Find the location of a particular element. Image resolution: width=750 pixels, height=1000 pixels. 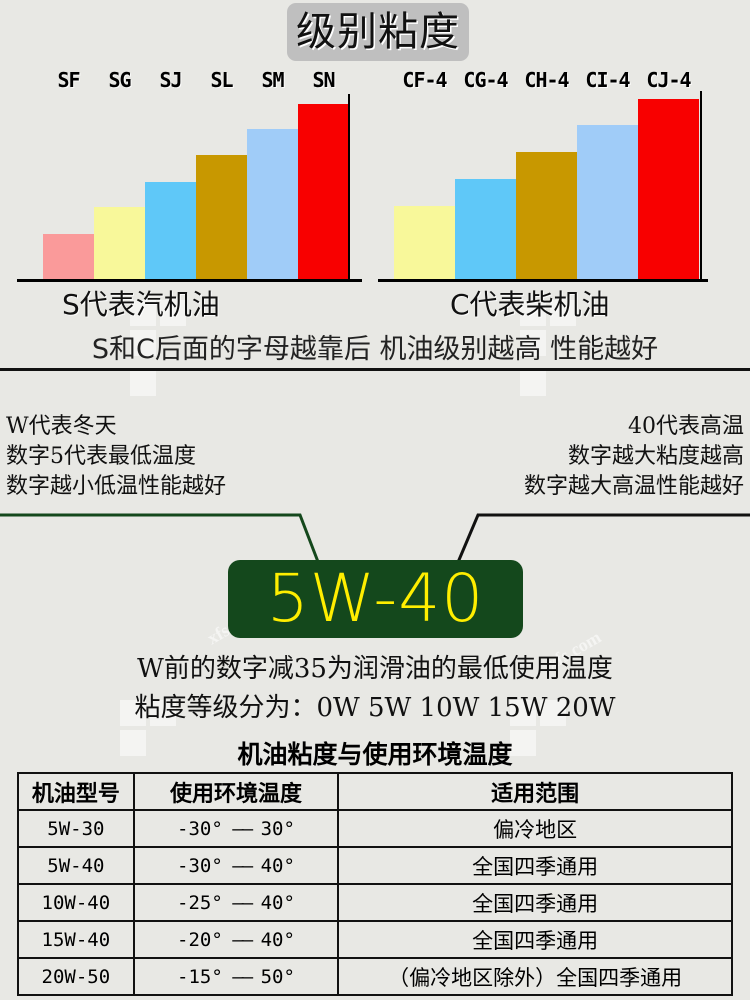

bar-sf: SF is located at coordinates (68, 173).